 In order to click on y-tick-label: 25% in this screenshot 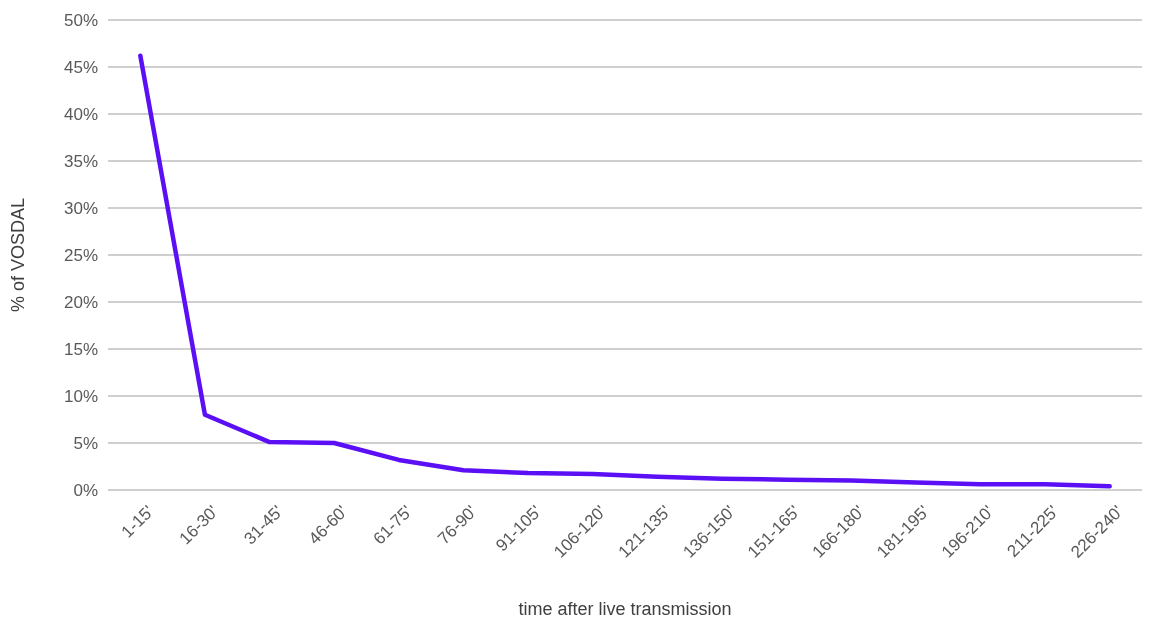, I will do `click(80, 255)`.